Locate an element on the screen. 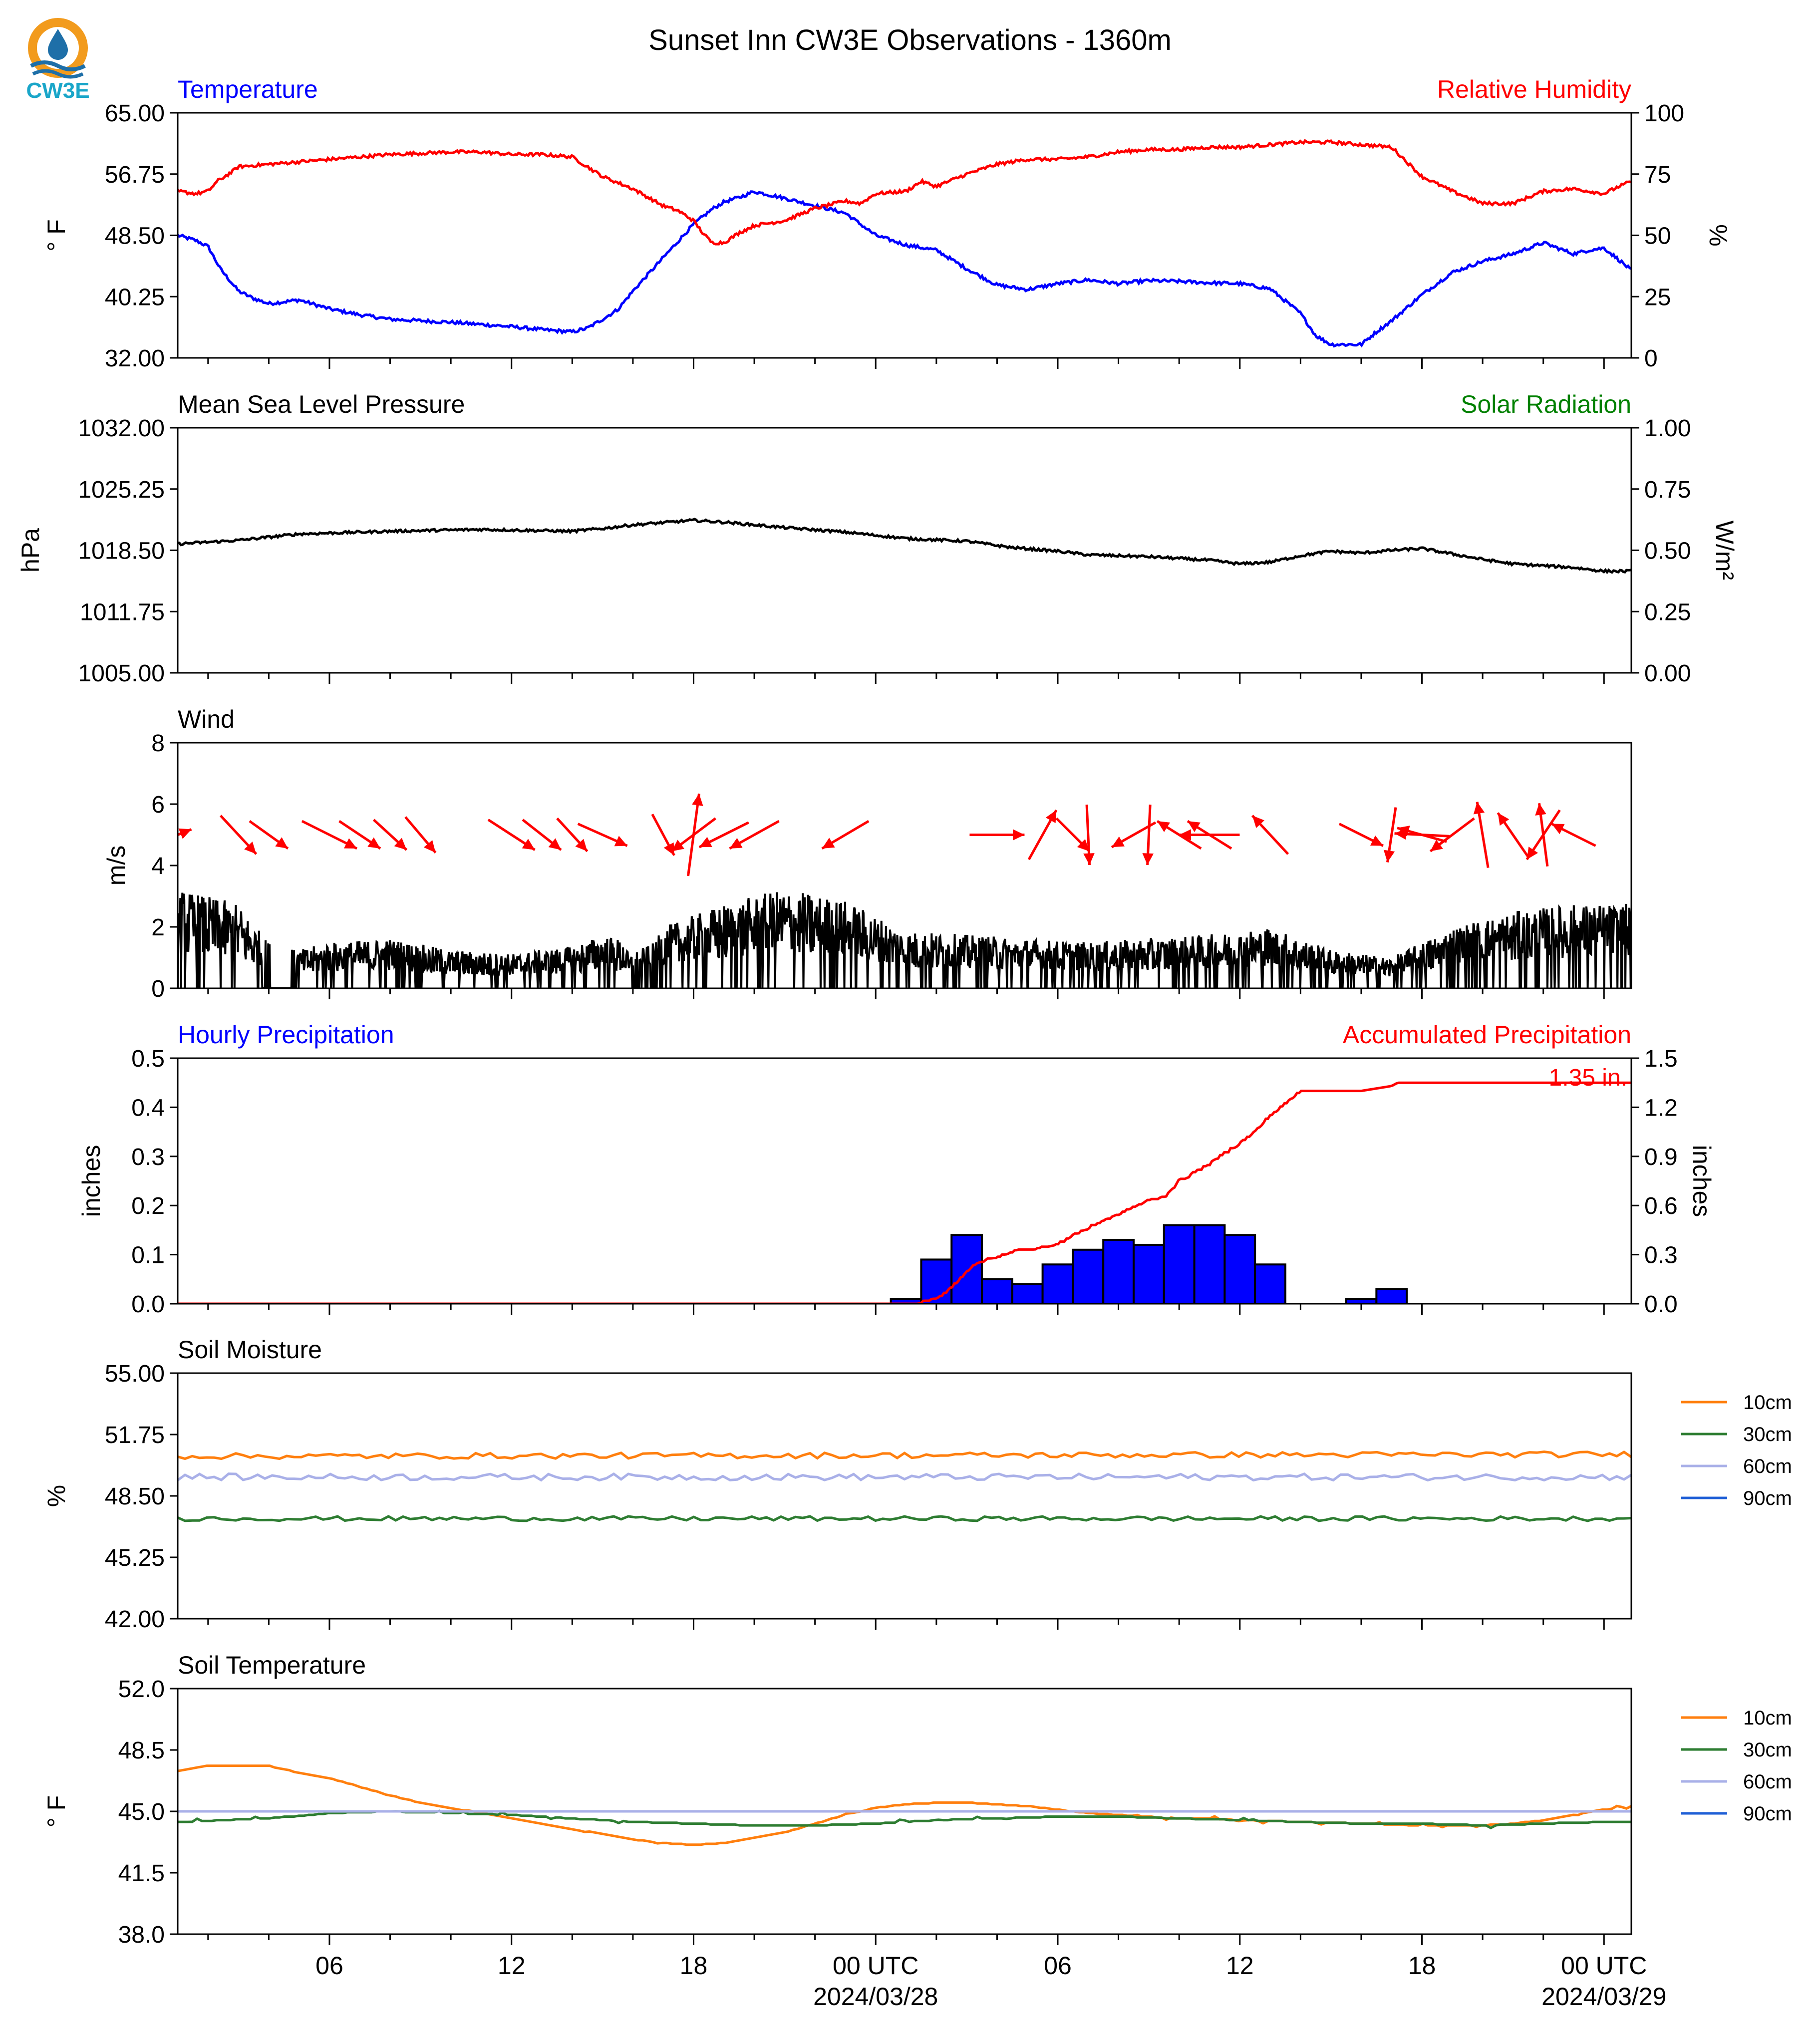 This screenshot has width=1820, height=2028. y-tick-label: 4 is located at coordinates (158, 866).